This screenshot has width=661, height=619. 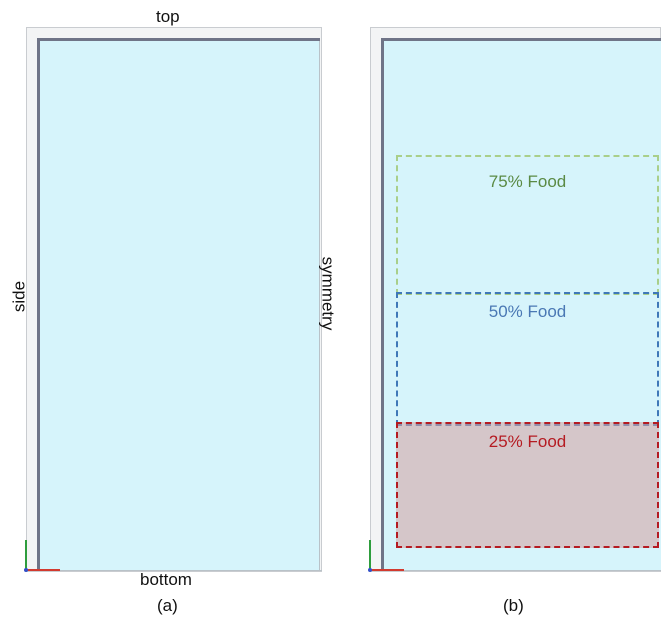 What do you see at coordinates (387, 570) in the screenshot?
I see `panel-b-x-axis-icon` at bounding box center [387, 570].